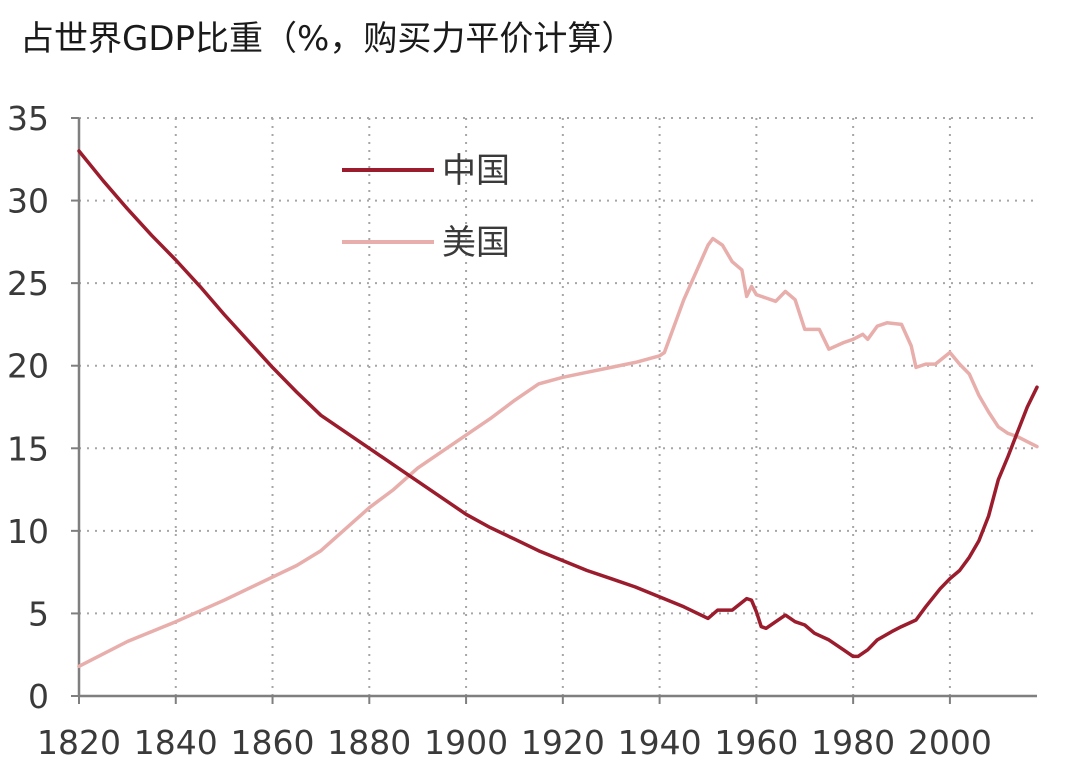 This screenshot has width=1080, height=778. I want to click on x-tick-label: 1820, so click(79, 742).